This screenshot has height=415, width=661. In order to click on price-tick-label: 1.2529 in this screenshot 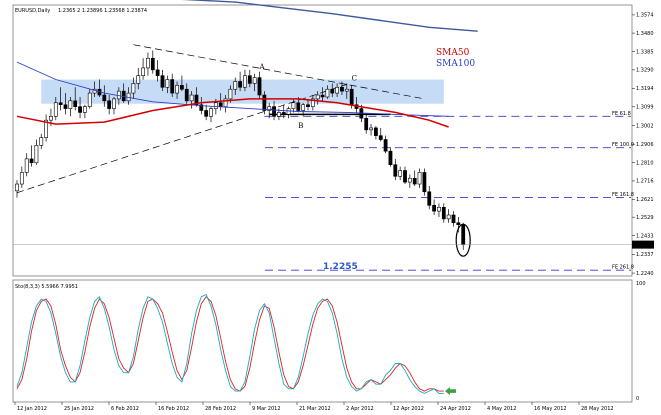, I will do `click(645, 218)`.